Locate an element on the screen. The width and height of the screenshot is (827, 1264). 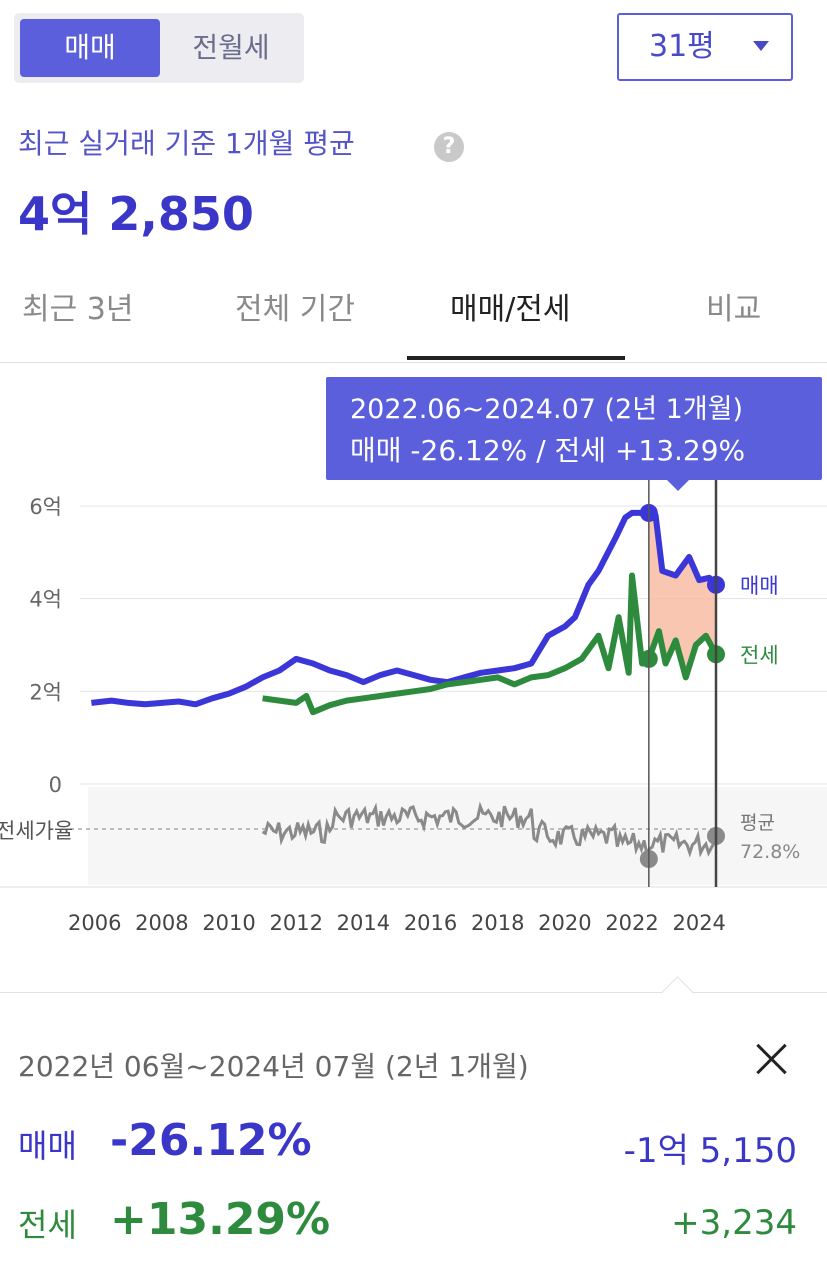
y-tick-label: 2억 is located at coordinates (45, 692).